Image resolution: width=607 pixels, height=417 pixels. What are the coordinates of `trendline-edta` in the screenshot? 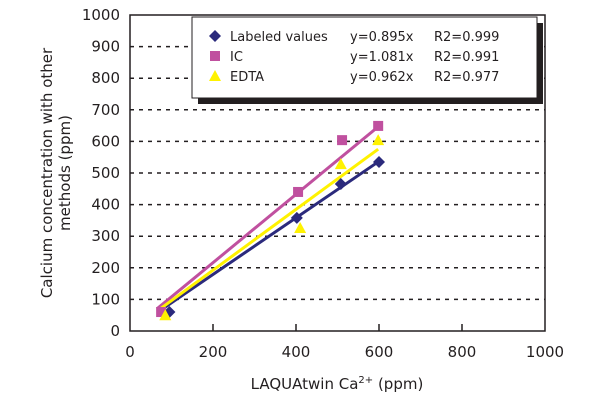 It's located at (270, 229).